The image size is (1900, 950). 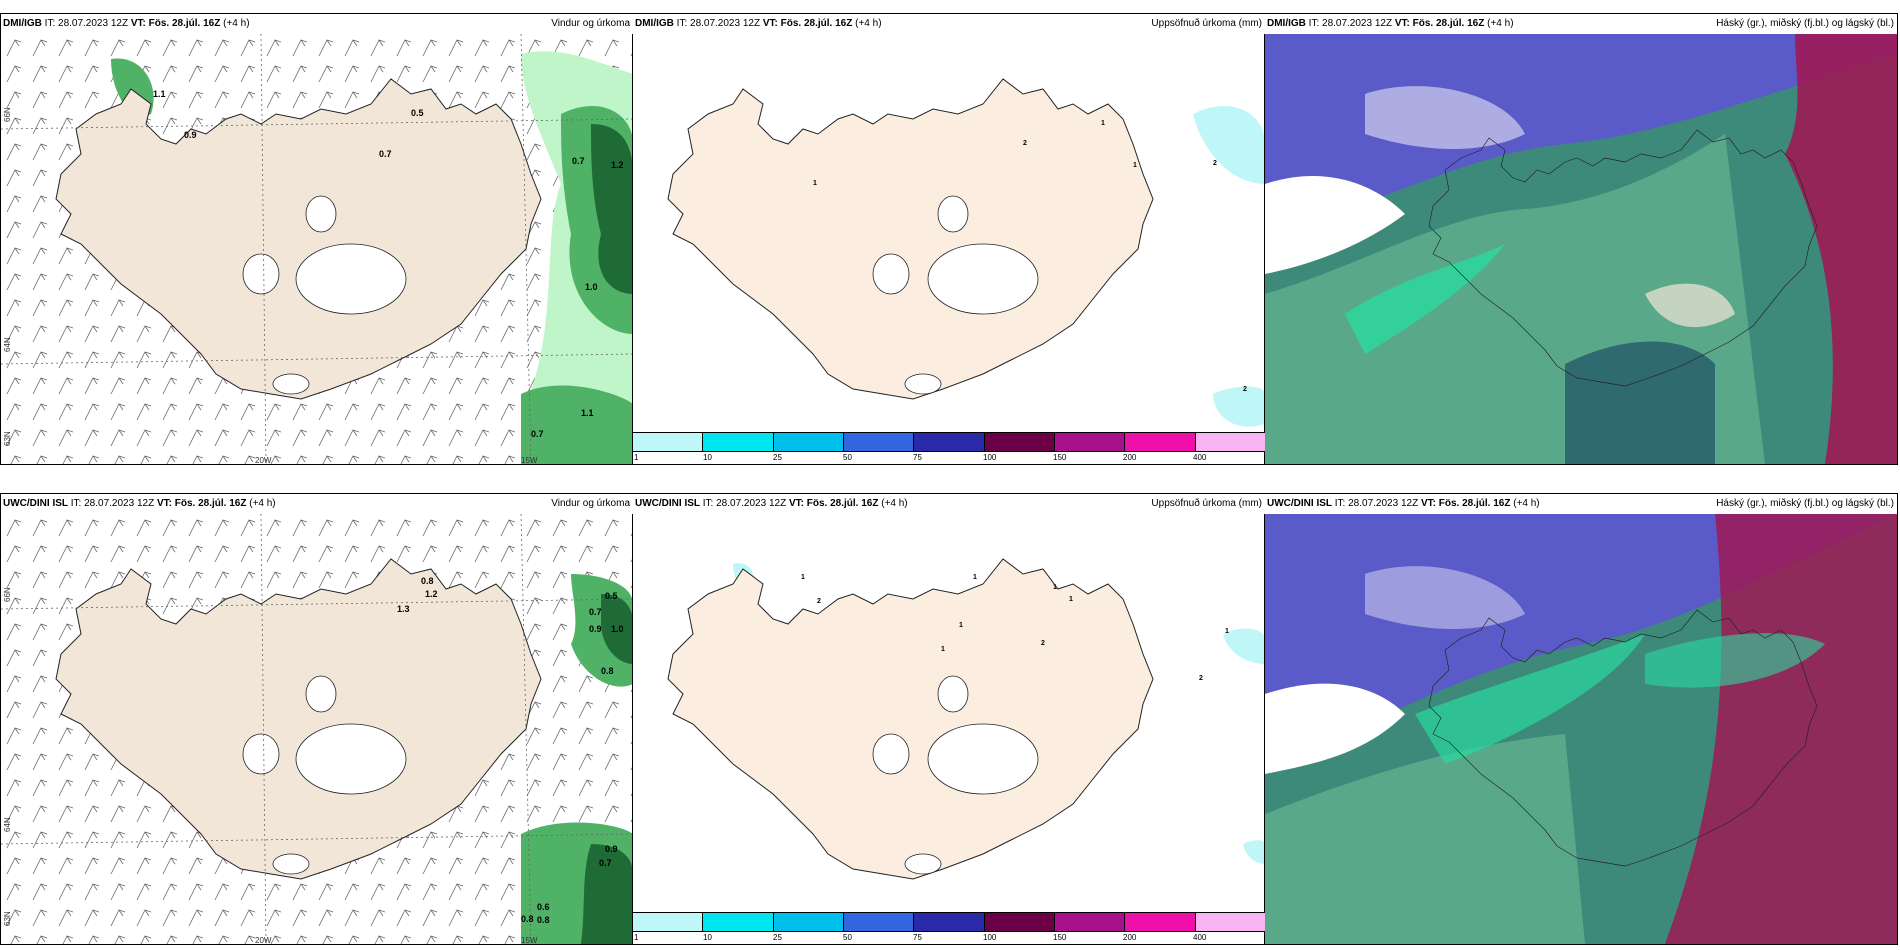 I want to click on precip-value-label: 1.2, so click(x=431, y=594).